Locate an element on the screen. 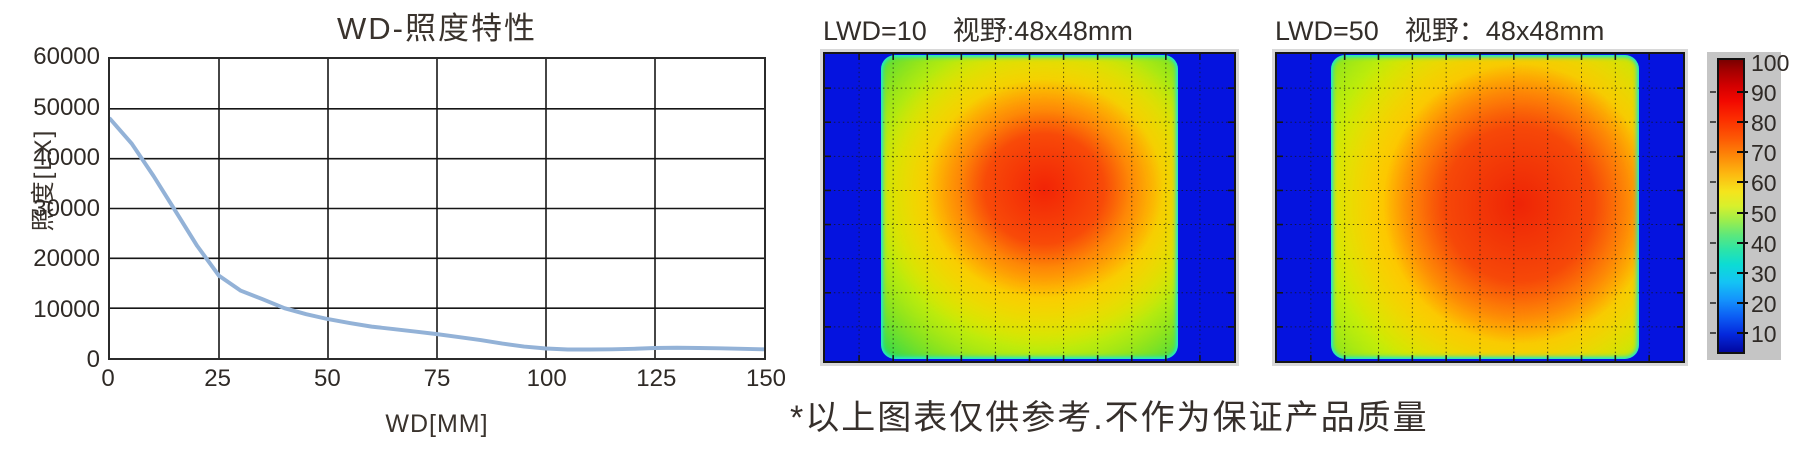 Image resolution: width=1805 pixels, height=452 pixels. heatmap2-title: LWD=50 视野：48x48mm is located at coordinates (1439, 28).